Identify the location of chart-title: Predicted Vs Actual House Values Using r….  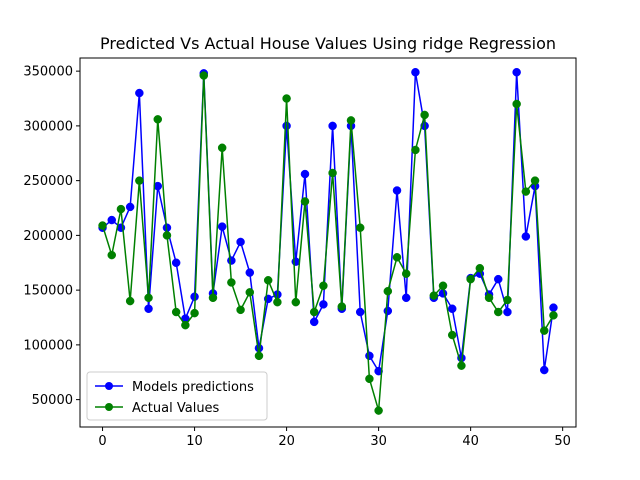
(328, 43).